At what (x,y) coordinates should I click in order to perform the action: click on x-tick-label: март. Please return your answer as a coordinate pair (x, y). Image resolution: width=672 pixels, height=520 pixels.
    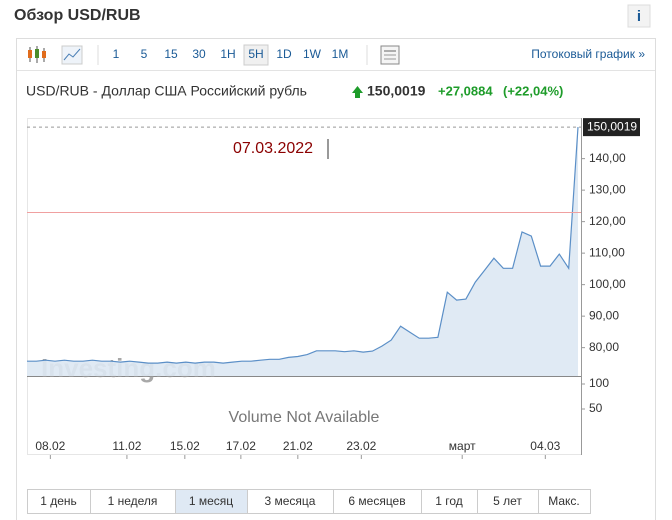
    Looking at the image, I should click on (462, 446).